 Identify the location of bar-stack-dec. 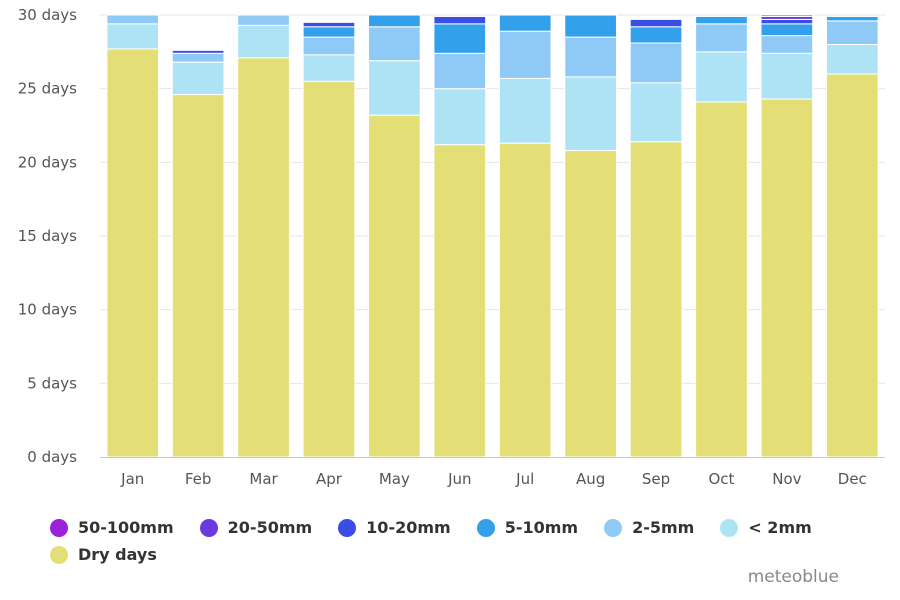
(852, 236).